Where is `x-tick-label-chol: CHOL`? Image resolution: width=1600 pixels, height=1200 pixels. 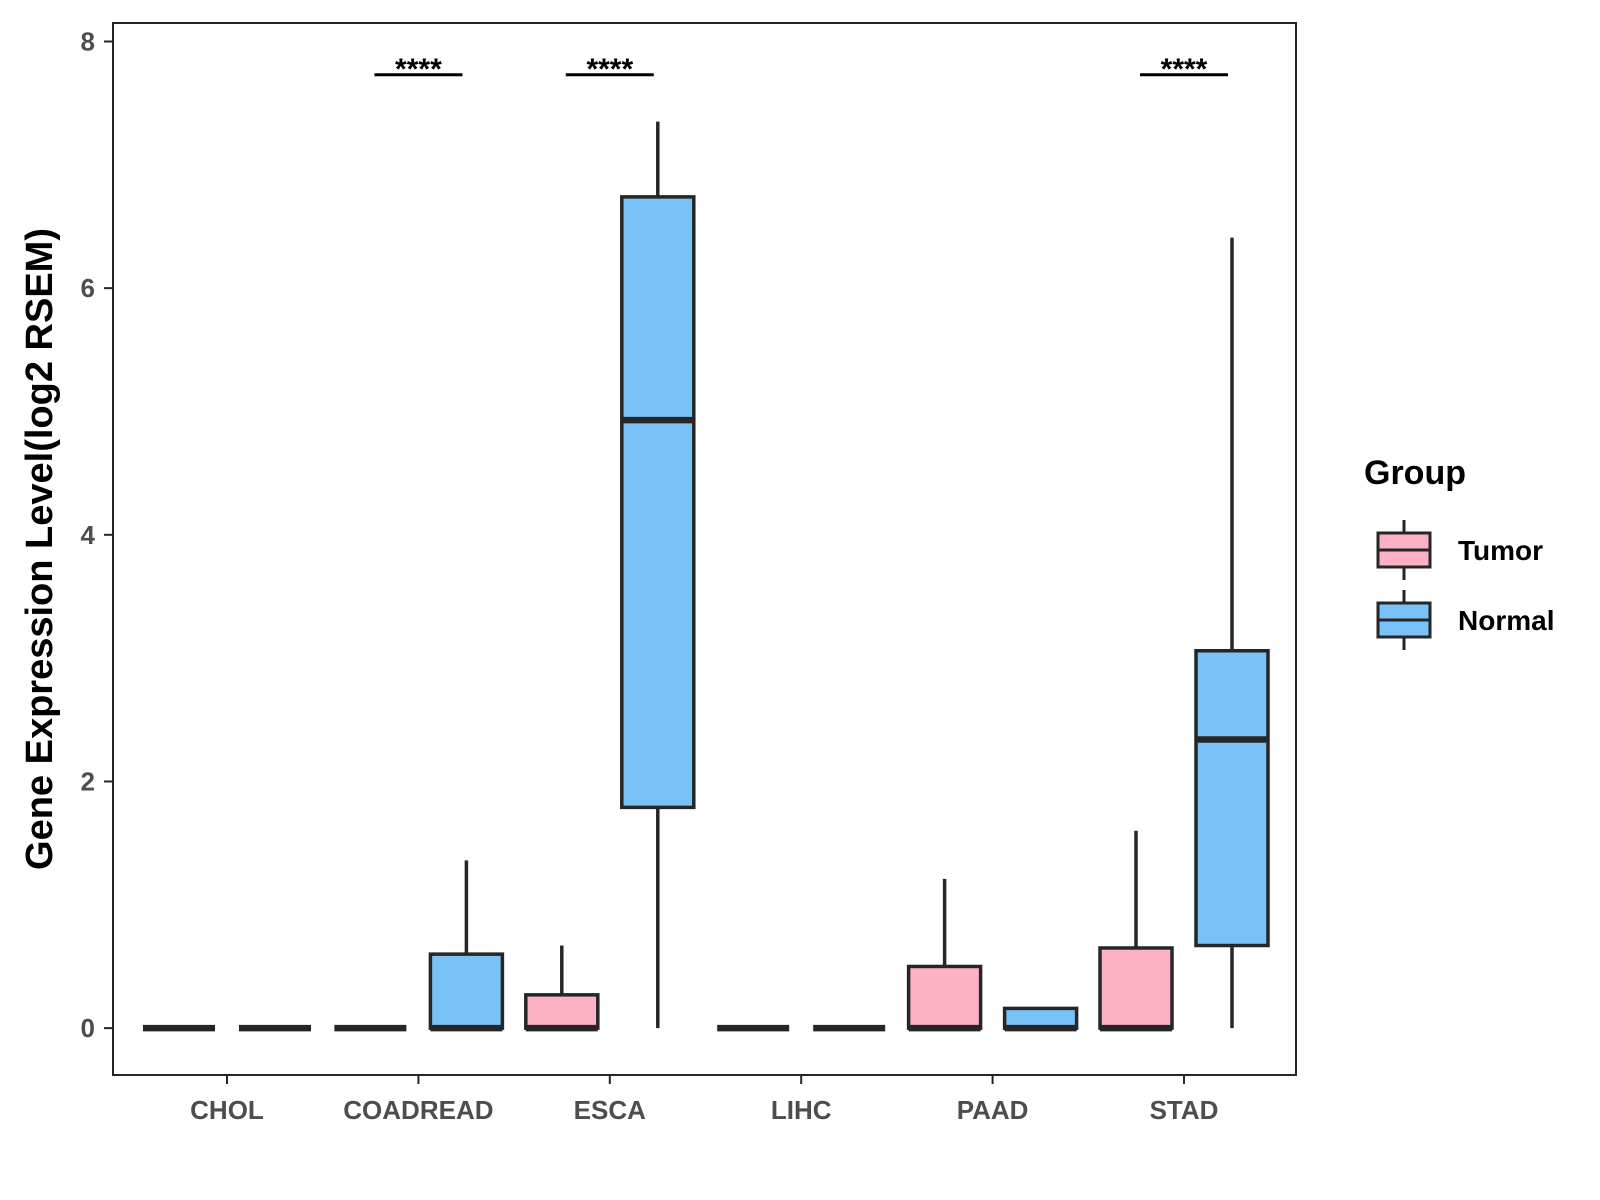 x-tick-label-chol: CHOL is located at coordinates (227, 1110).